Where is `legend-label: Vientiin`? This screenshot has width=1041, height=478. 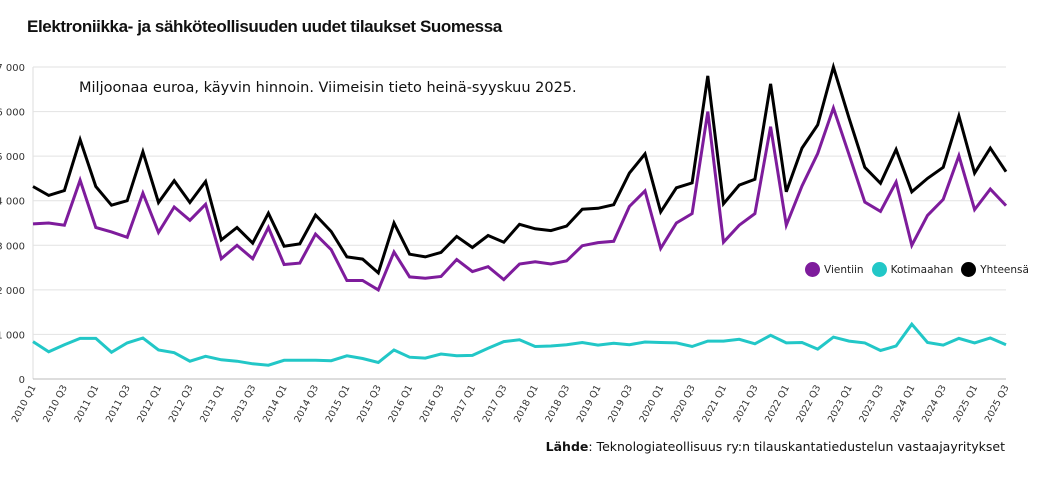 legend-label: Vientiin is located at coordinates (844, 269).